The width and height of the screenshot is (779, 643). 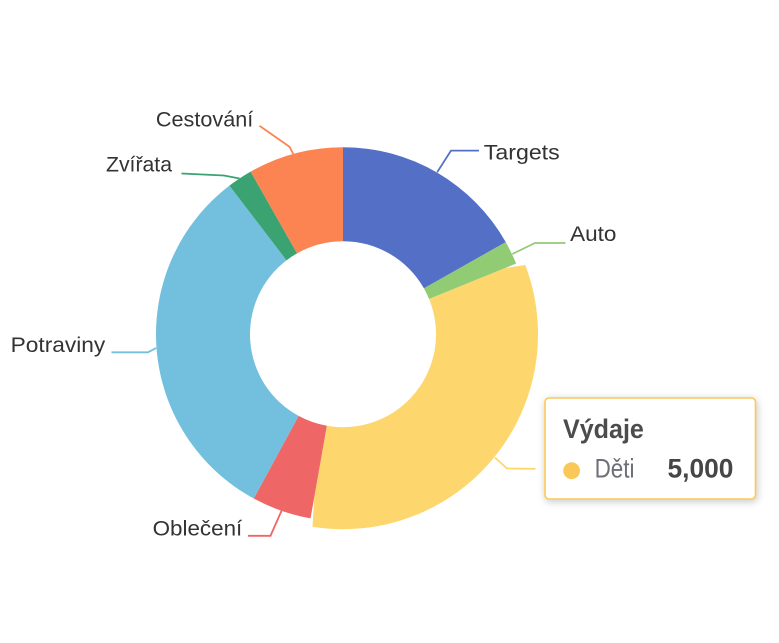 What do you see at coordinates (701, 469) in the screenshot?
I see `svg-text: 5,000` at bounding box center [701, 469].